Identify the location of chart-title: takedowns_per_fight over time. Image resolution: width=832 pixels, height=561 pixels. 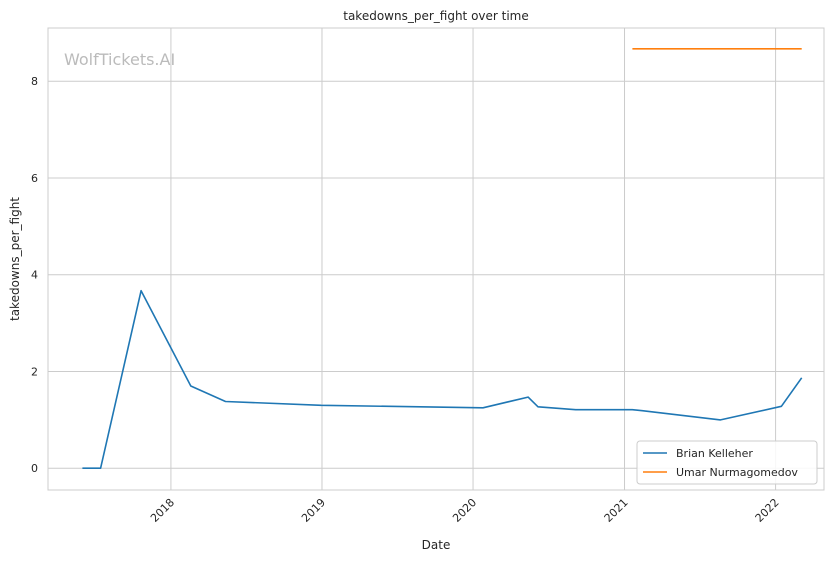
(436, 16).